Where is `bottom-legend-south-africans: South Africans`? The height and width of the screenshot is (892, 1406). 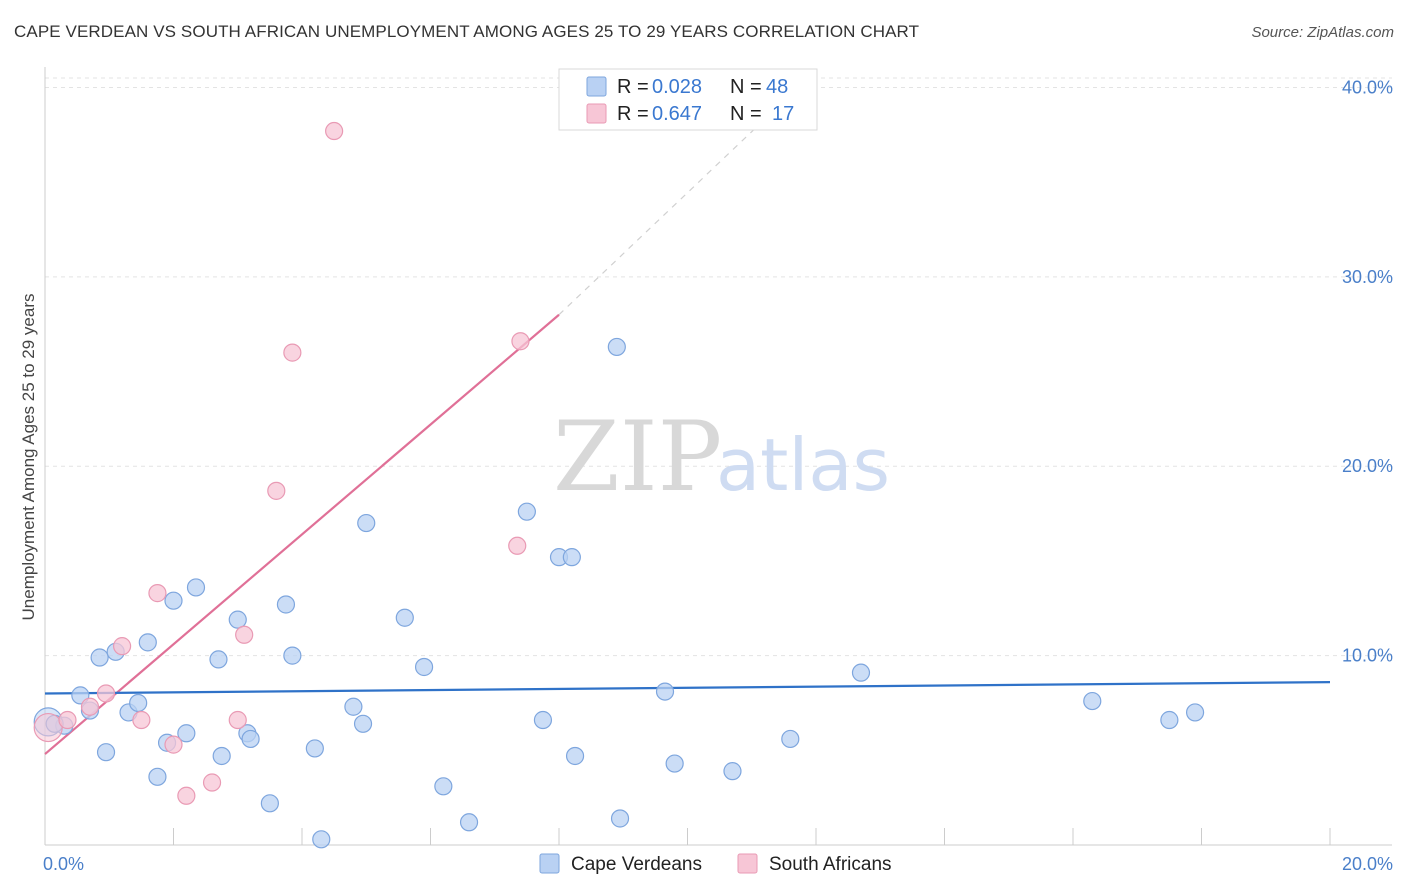
bottom-legend-south-africans: South Africans is located at coordinates (830, 864).